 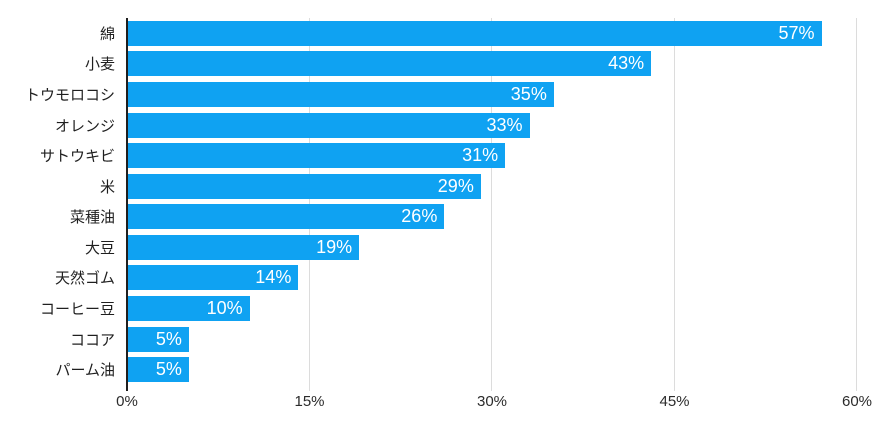 I want to click on bar-track: 19%, so click(x=492, y=247).